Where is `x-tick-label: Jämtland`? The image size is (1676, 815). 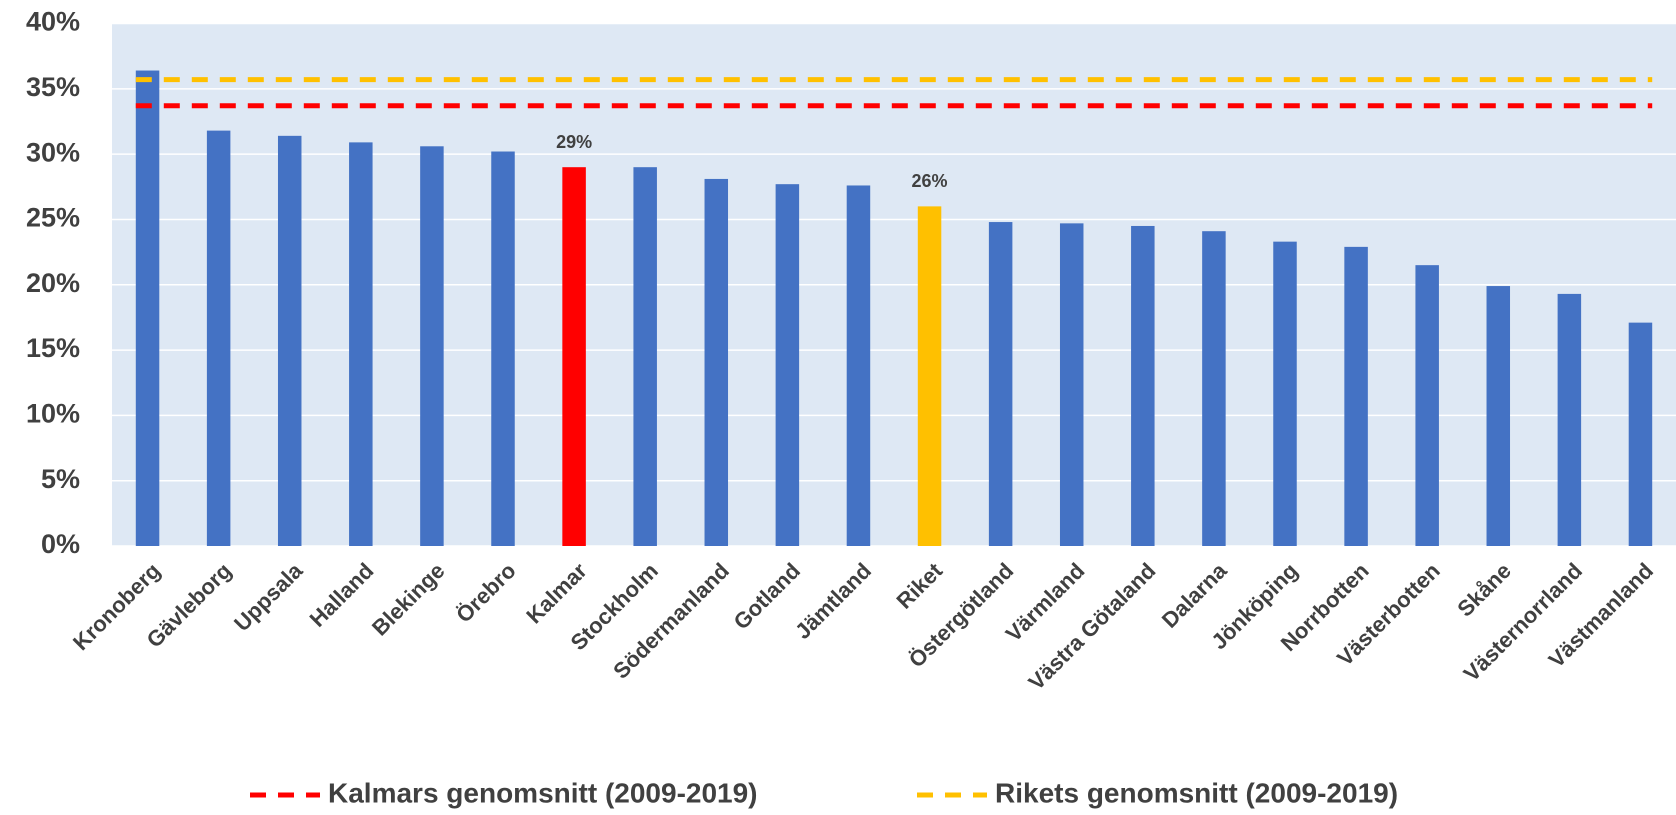
x-tick-label: Jämtland is located at coordinates (833, 601).